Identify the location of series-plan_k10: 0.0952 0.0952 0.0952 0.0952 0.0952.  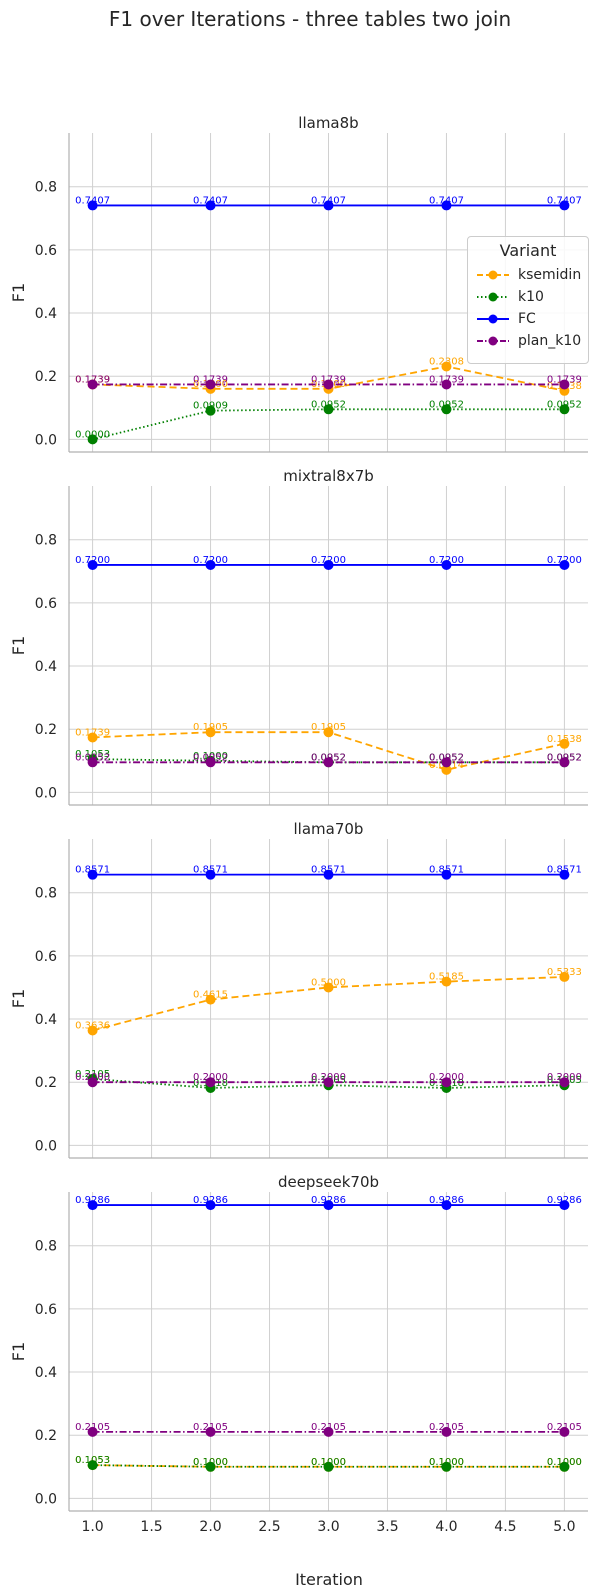
(328, 760).